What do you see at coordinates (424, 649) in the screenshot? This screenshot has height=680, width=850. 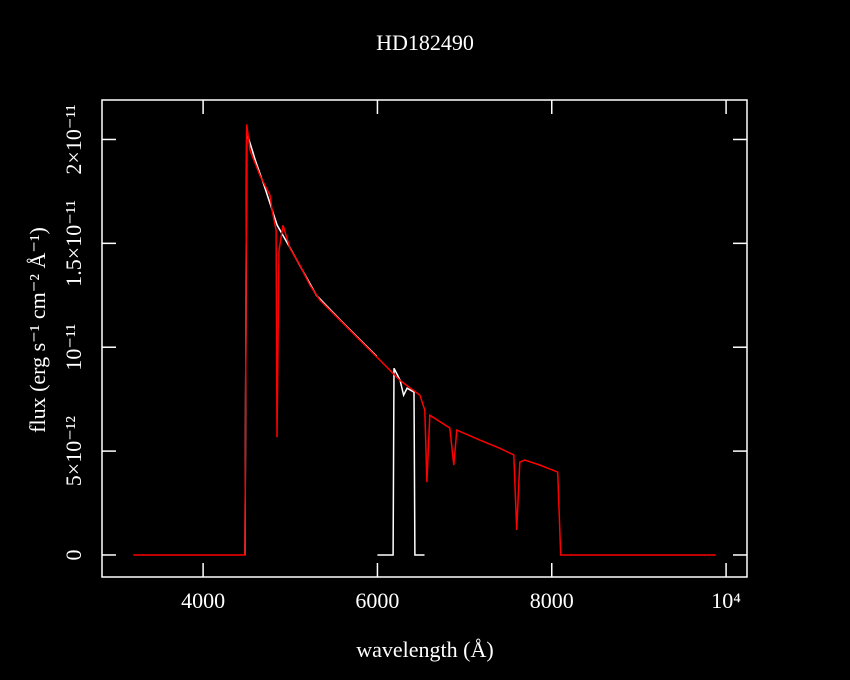 I see `x-axis-label: wavelength (Å)` at bounding box center [424, 649].